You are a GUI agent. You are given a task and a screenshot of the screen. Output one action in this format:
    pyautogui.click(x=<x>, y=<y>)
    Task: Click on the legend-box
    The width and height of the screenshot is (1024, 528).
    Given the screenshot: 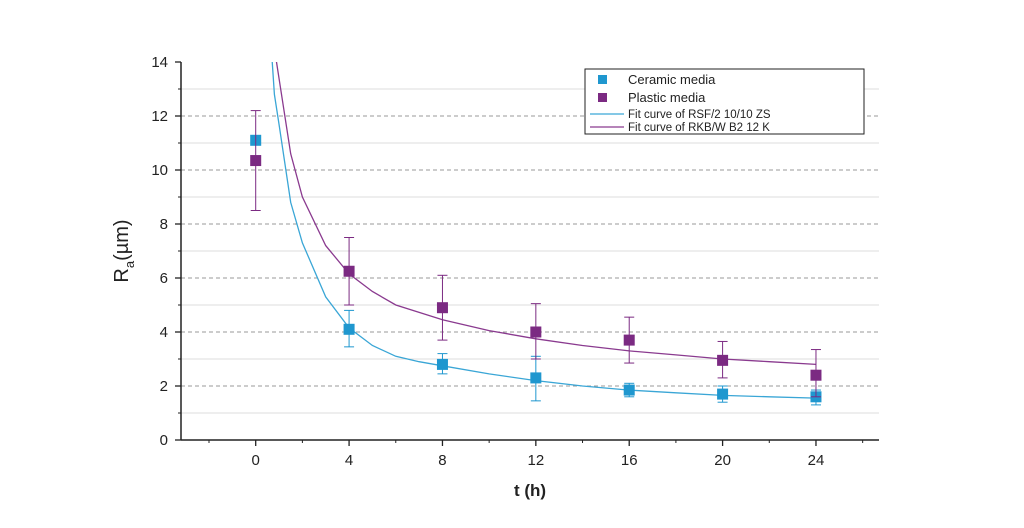 What is the action you would take?
    pyautogui.click(x=724, y=101)
    